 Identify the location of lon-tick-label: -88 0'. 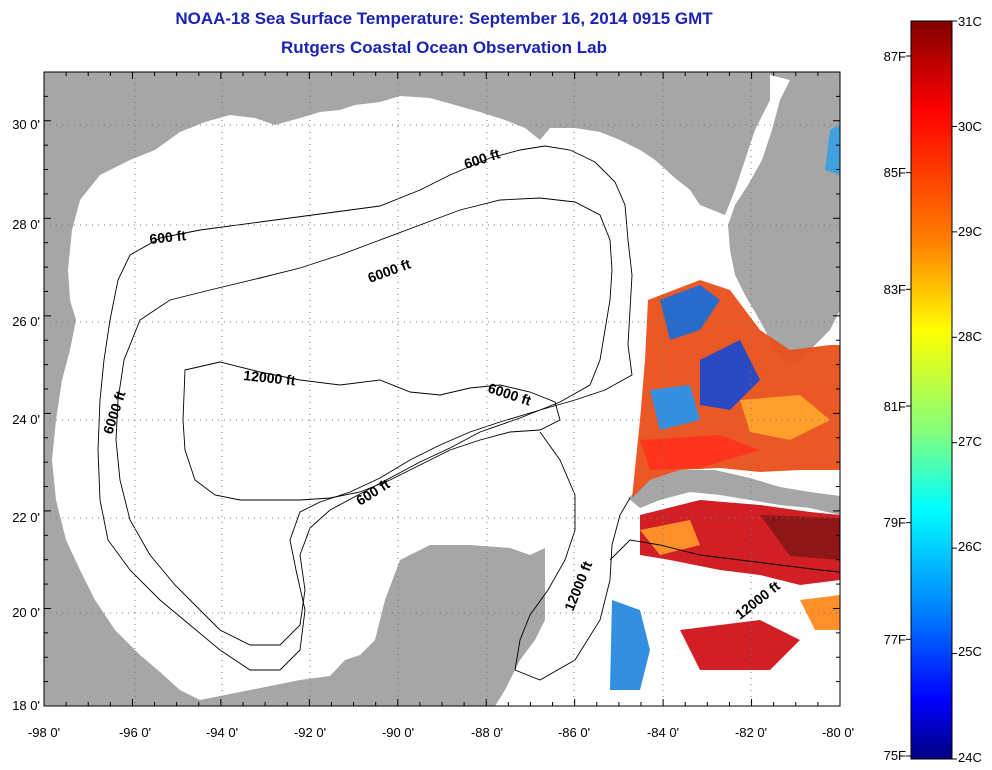
(487, 732).